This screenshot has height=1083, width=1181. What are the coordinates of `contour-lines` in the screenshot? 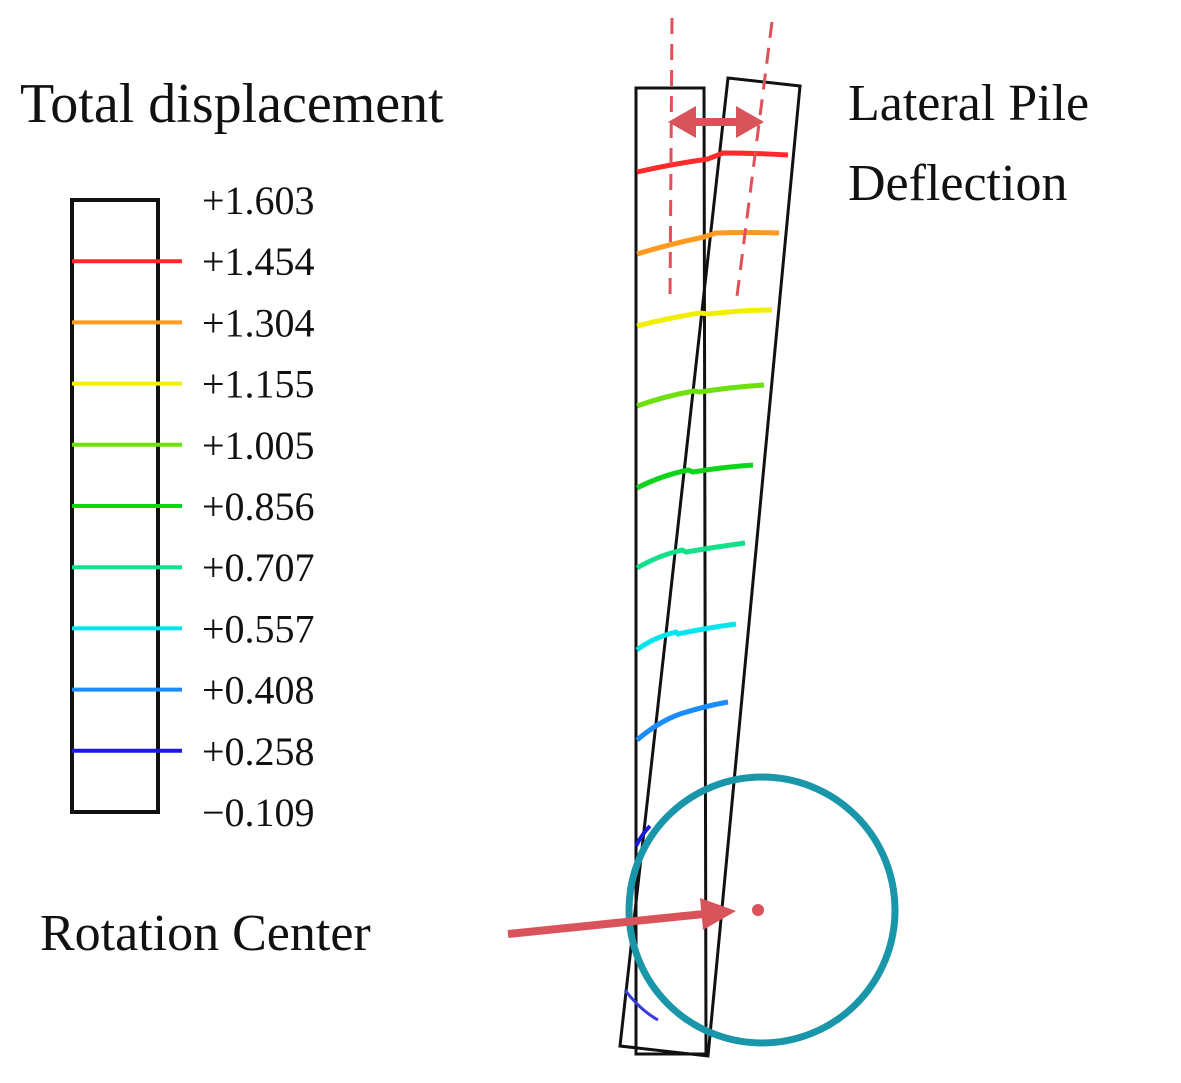 It's located at (706, 586).